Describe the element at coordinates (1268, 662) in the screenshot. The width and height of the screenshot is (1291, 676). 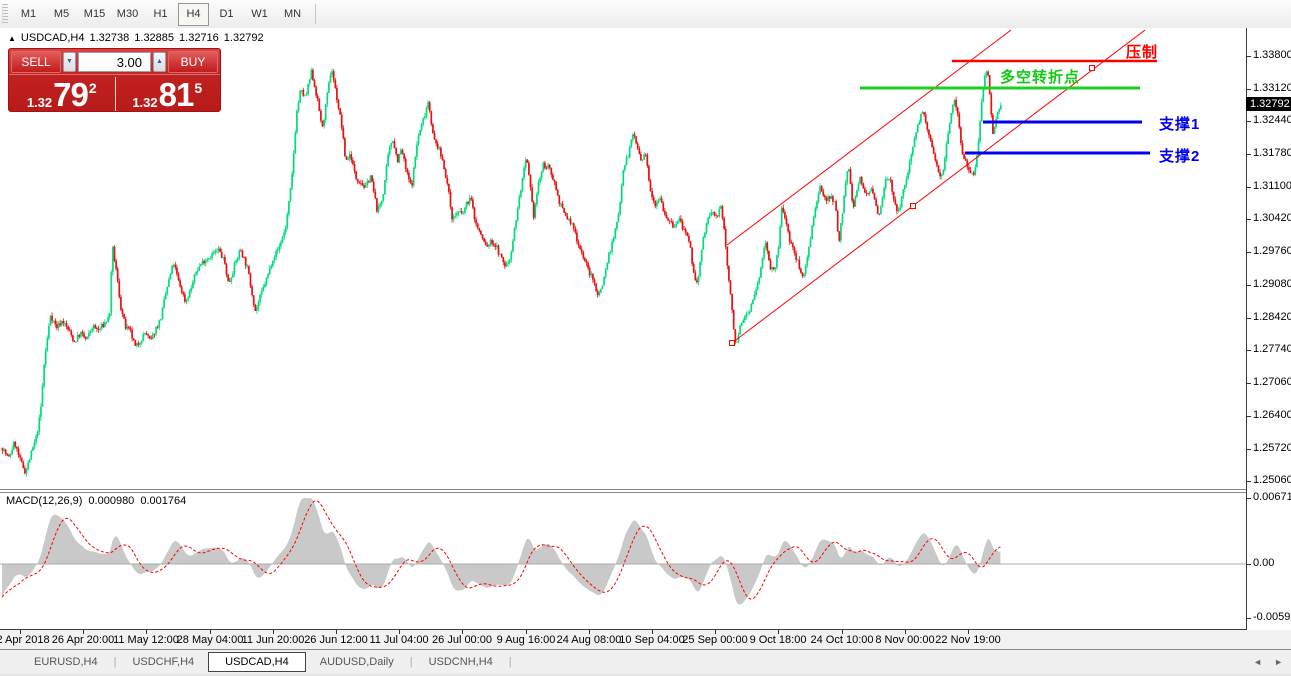
I see `tab-scroll-arrows: ◄ ►` at that location.